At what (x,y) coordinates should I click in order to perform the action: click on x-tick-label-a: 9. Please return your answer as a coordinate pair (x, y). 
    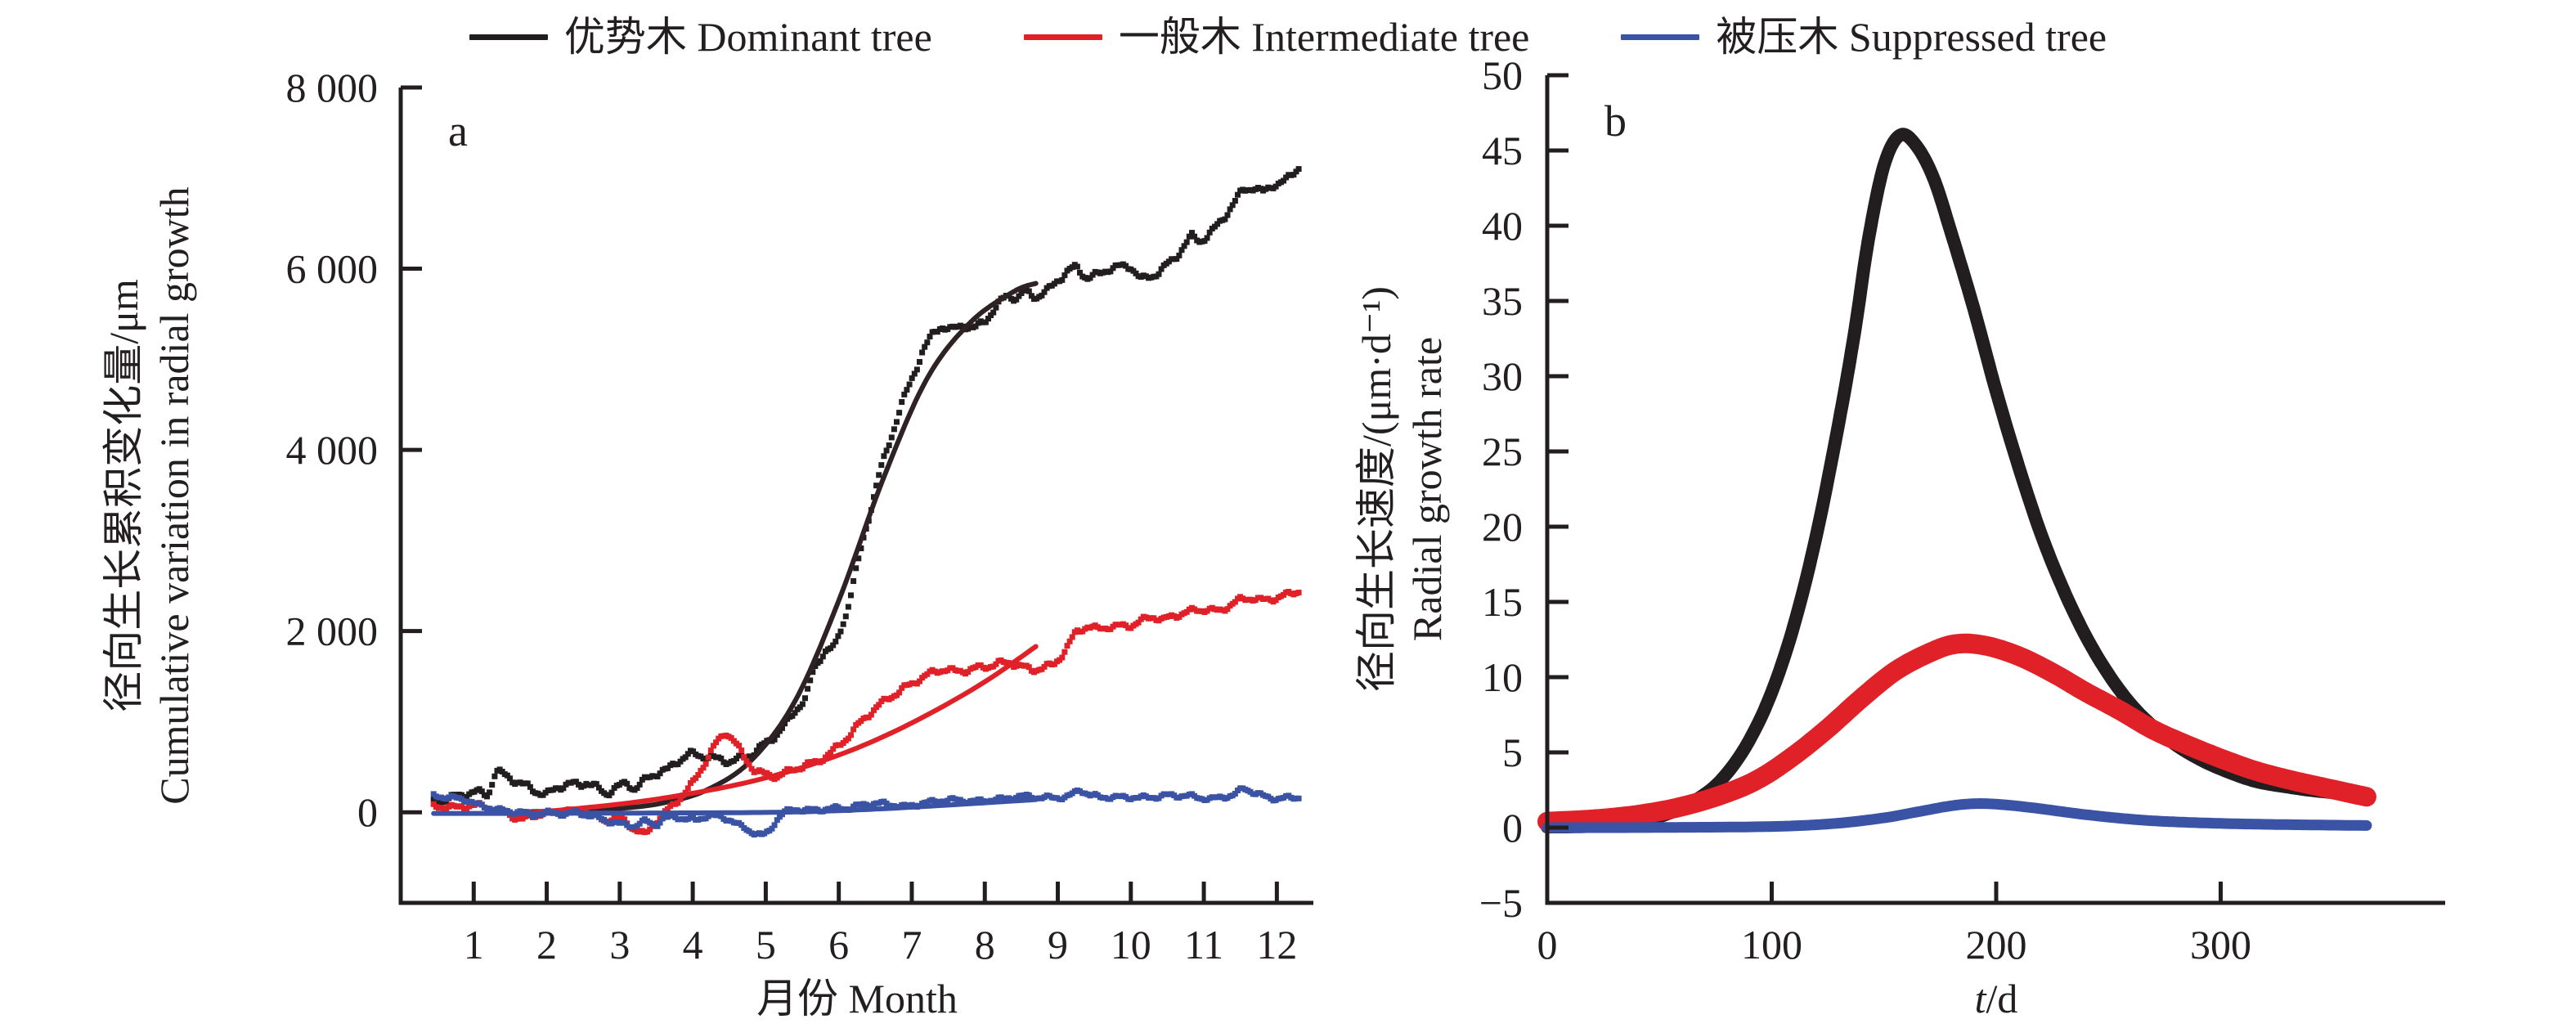
    Looking at the image, I should click on (1058, 944).